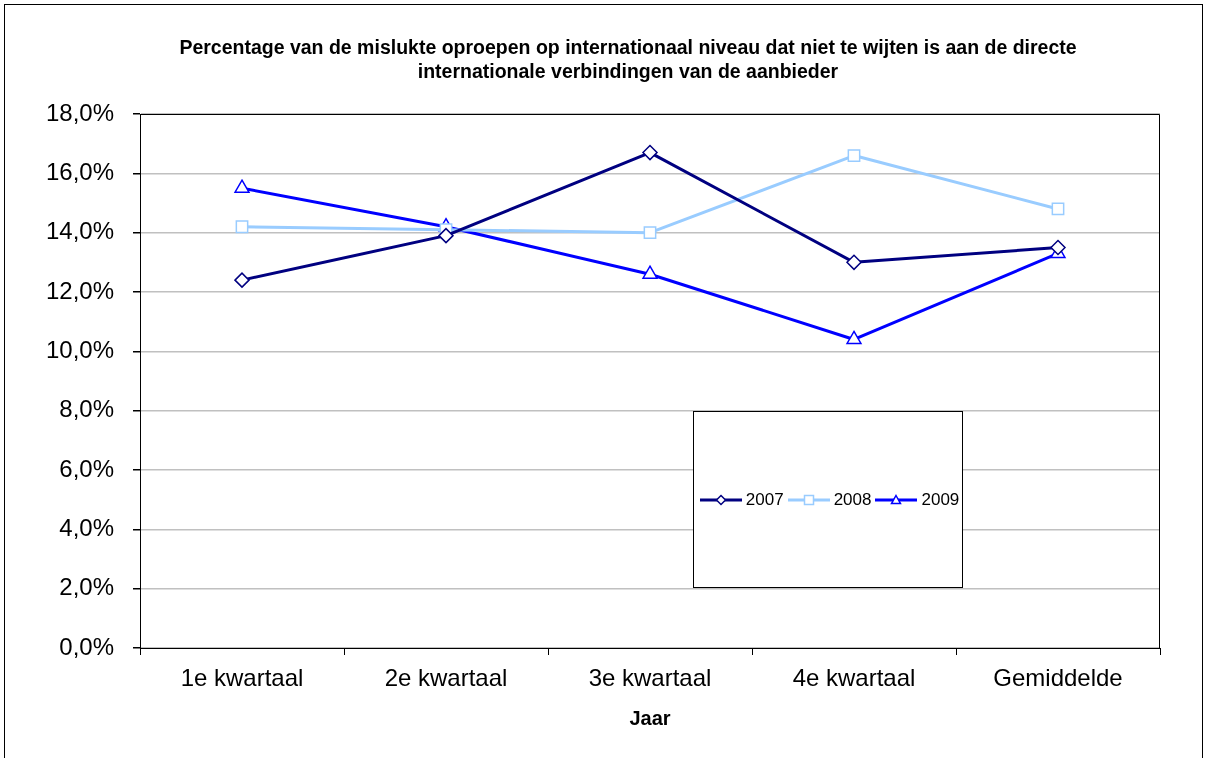 Image resolution: width=1209 pixels, height=758 pixels. Describe the element at coordinates (86, 409) in the screenshot. I see `y-tick-label: 8,0%` at that location.